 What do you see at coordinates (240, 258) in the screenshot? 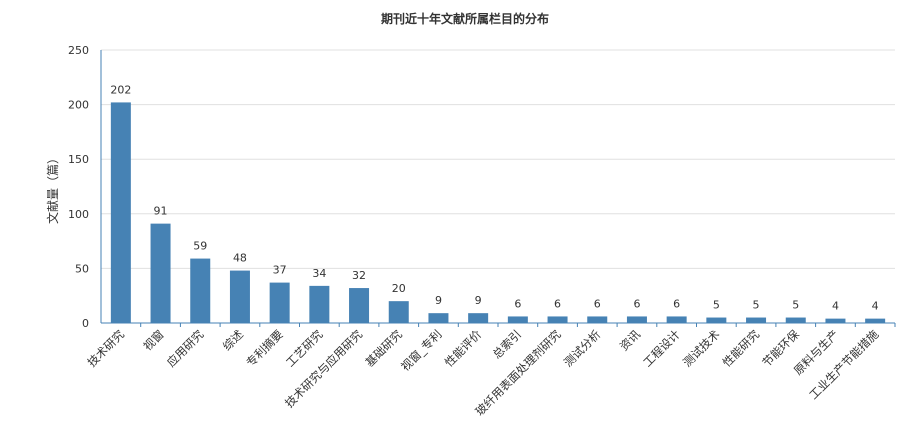
I see `bar-value-label-3: 48` at bounding box center [240, 258].